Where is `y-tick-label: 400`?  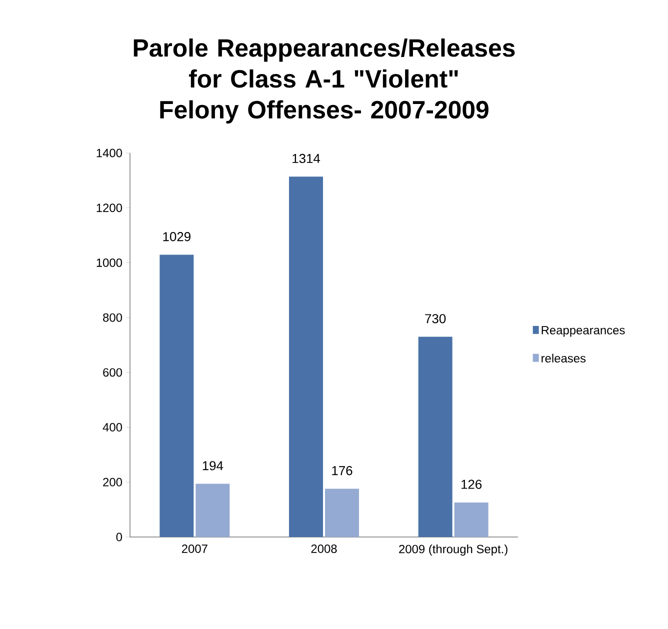 y-tick-label: 400 is located at coordinates (112, 427).